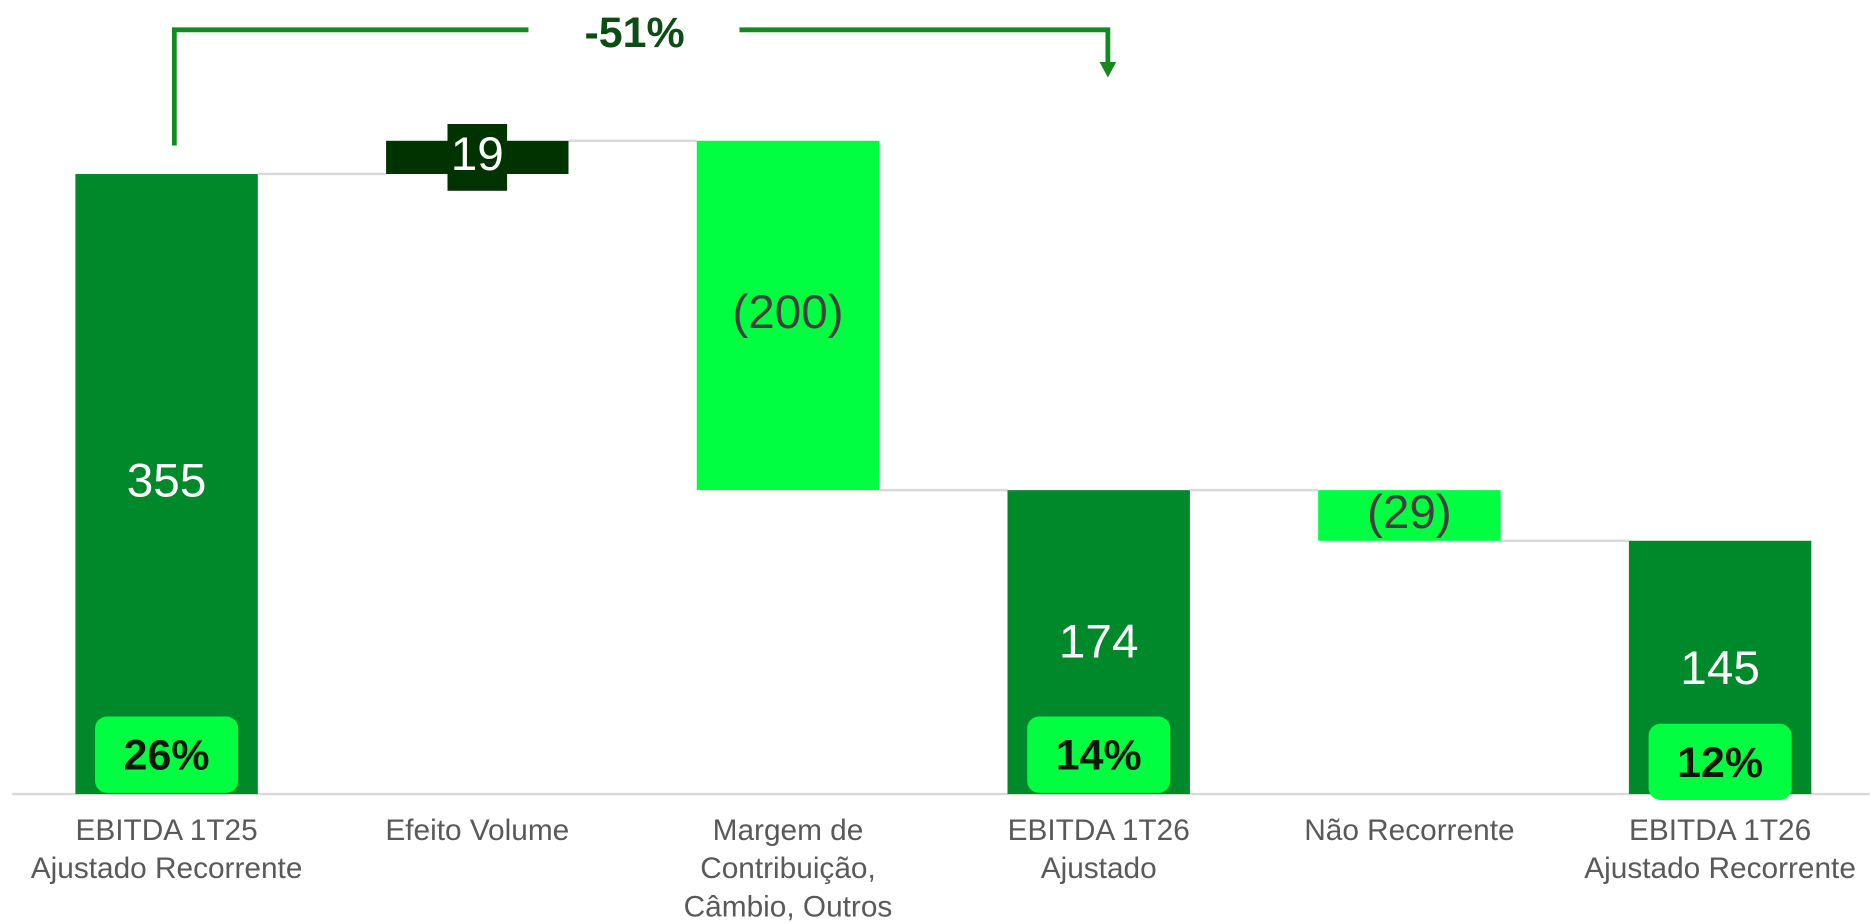 The image size is (1870, 924). What do you see at coordinates (1108, 69) in the screenshot?
I see `arrow-head` at bounding box center [1108, 69].